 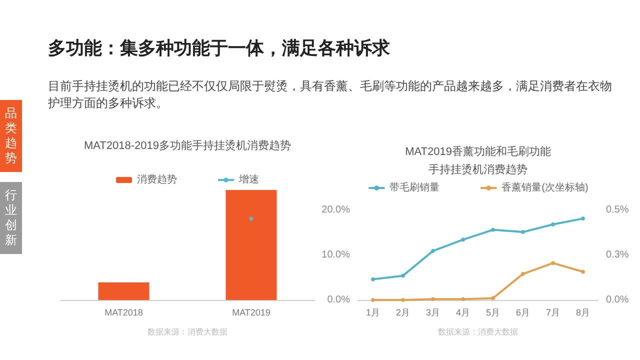 What do you see at coordinates (157, 180) in the screenshot?
I see `legend-label: 消费趋势` at bounding box center [157, 180].